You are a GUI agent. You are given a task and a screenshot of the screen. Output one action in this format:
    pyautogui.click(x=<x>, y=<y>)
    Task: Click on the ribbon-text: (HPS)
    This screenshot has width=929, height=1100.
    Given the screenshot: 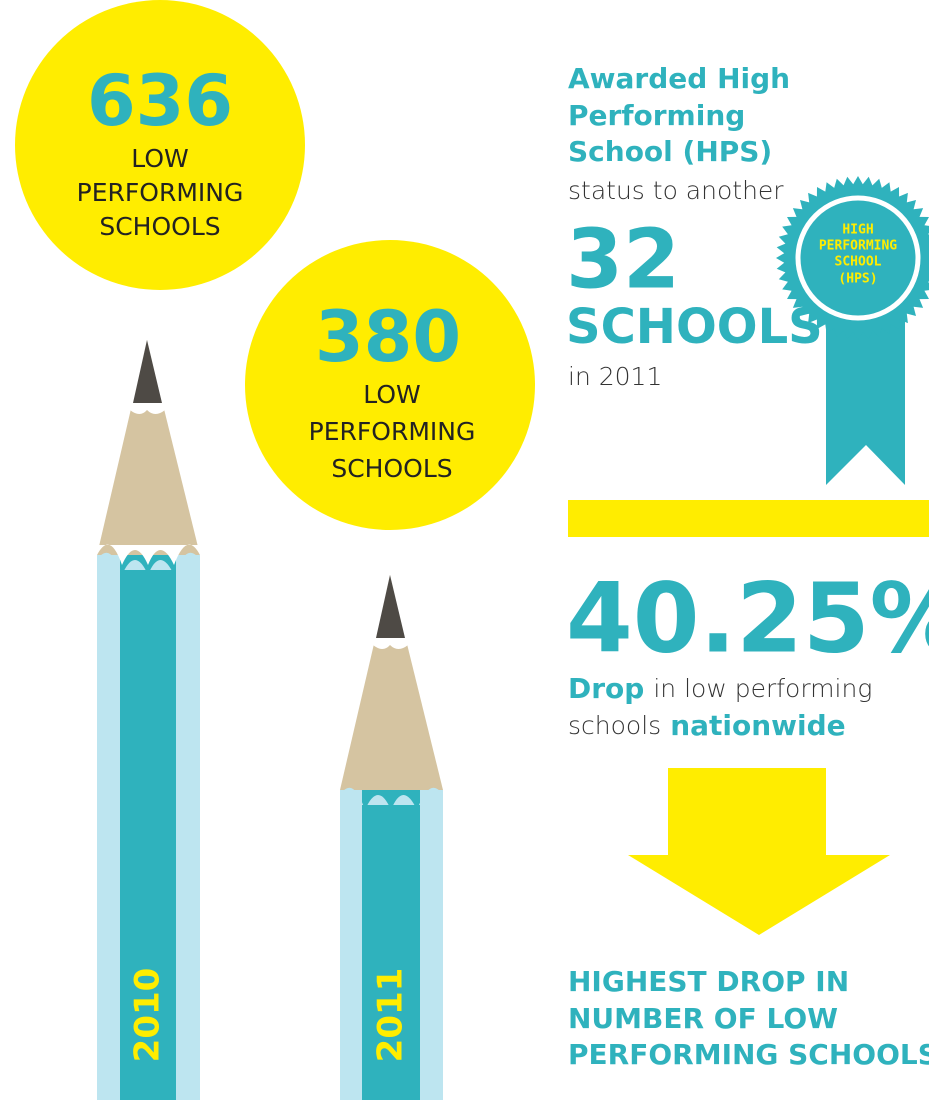 What is the action you would take?
    pyautogui.click(x=857, y=279)
    